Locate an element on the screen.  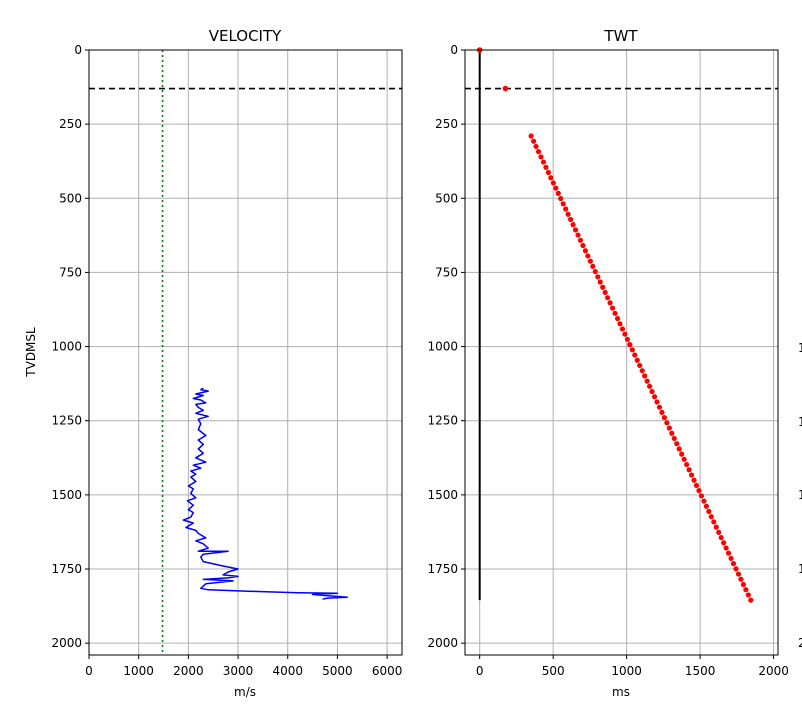
twt-x-axis-label: ms is located at coordinates (621, 692).